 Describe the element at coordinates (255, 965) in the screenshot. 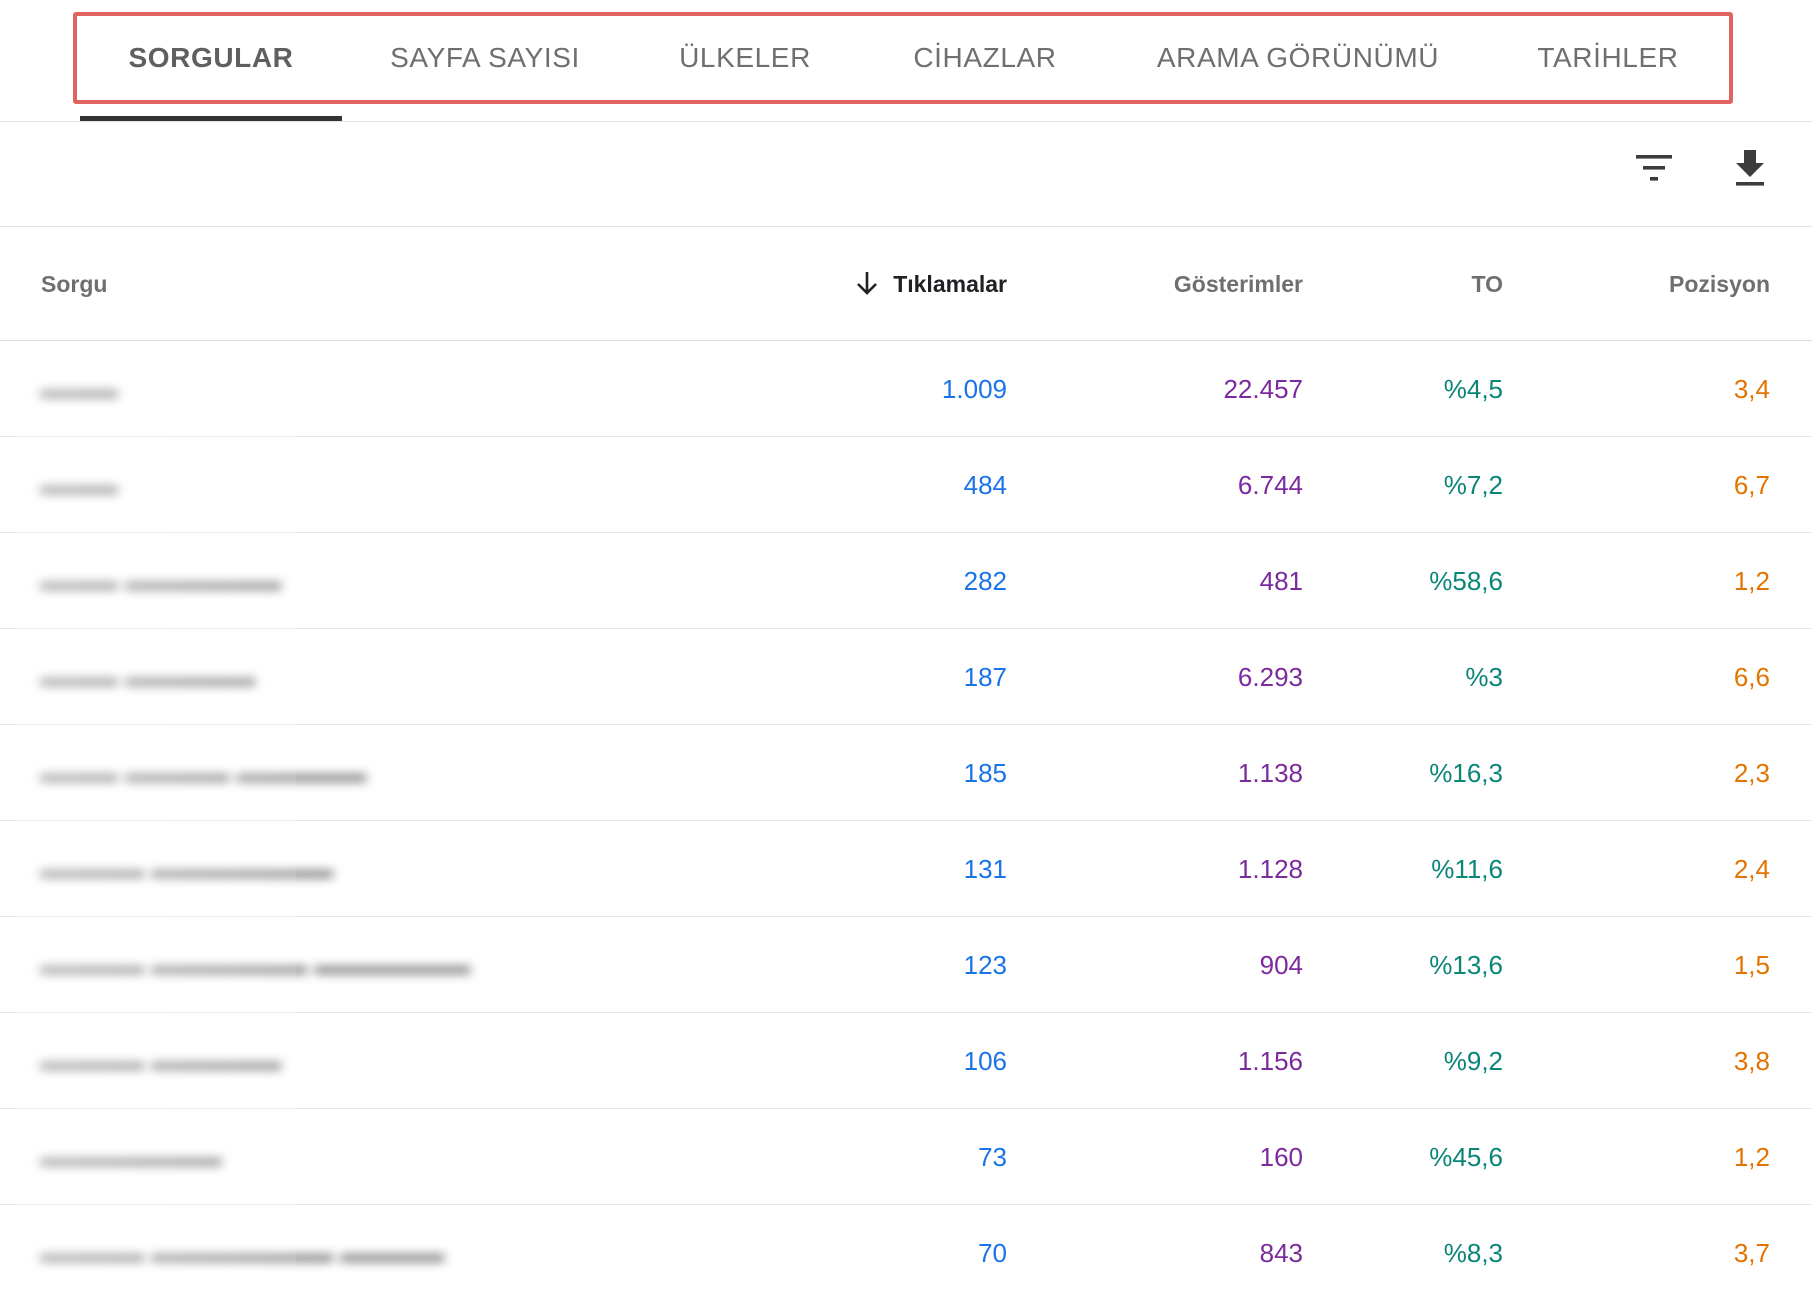

I see `query-cell-redacted: ▬▬▬▬ ▬▬▬▬▬▬ ▬▬▬▬▬▬` at that location.